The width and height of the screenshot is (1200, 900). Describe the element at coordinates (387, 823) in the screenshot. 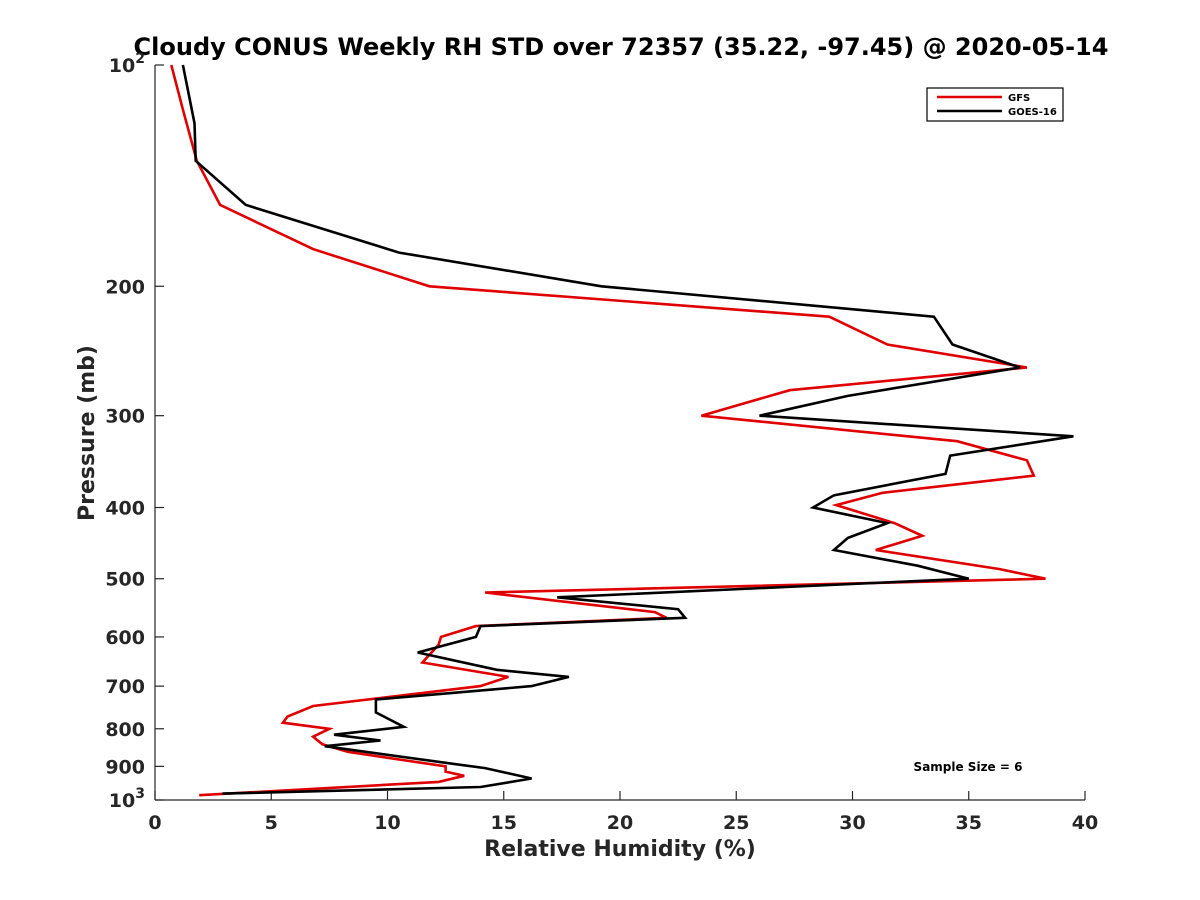

I see `x-tick-label: 10` at that location.